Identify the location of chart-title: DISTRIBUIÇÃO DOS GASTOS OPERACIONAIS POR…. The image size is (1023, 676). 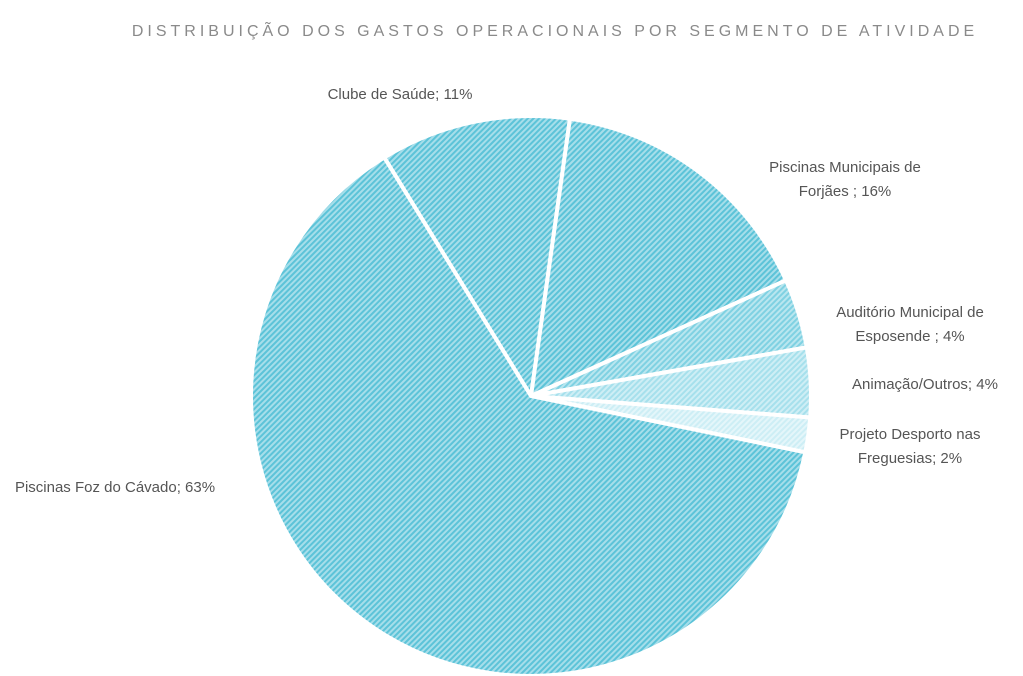
(555, 31).